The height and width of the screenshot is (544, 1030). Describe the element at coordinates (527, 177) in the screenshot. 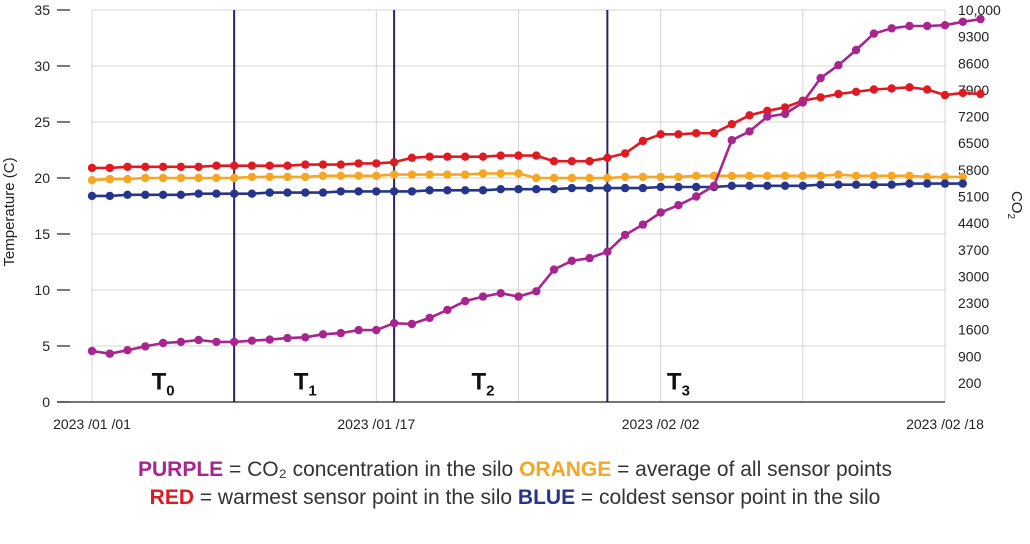

I see `series-orange` at that location.